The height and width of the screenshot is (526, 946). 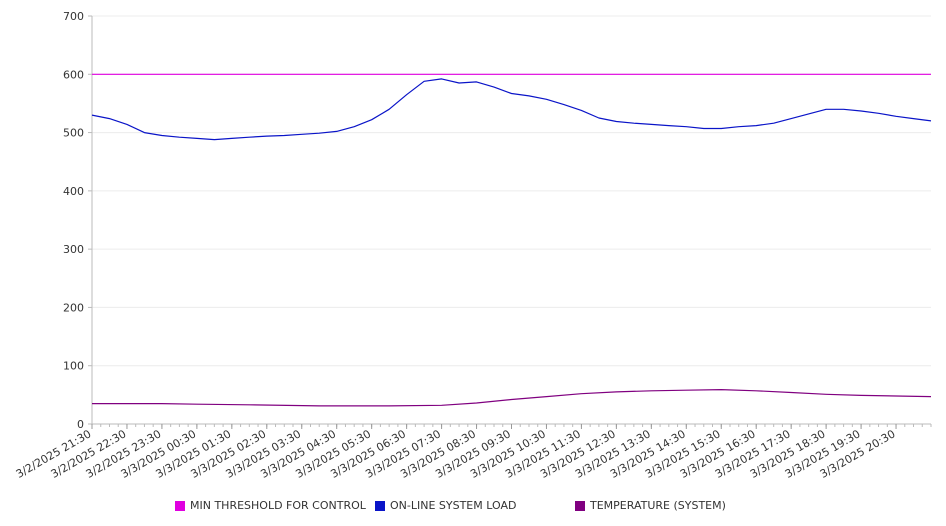 I want to click on legend-item: MIN THRESHOLD FOR CONTROL, so click(x=270, y=505).